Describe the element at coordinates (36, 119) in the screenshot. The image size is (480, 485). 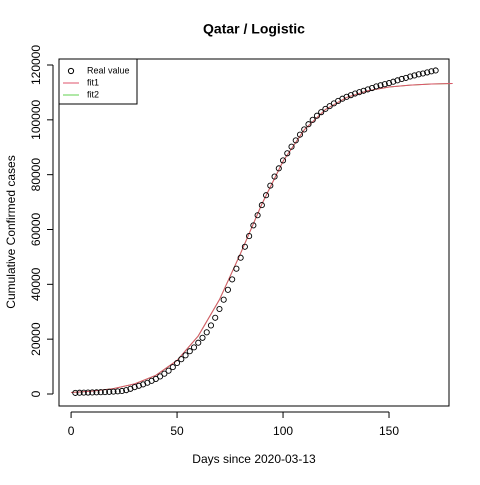
I see `y-tick-label: 100000` at that location.